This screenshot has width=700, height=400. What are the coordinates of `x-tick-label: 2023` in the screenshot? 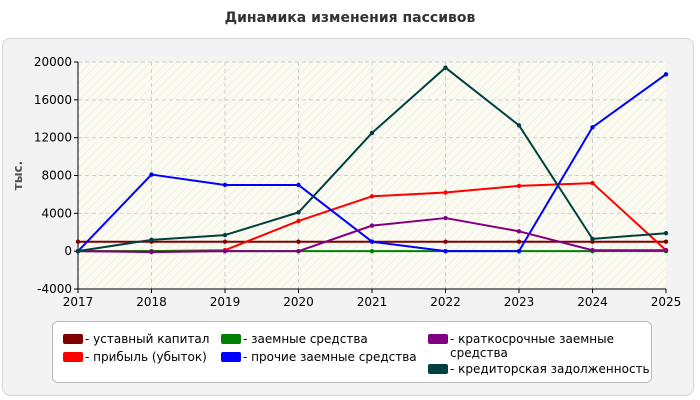 It's located at (519, 302).